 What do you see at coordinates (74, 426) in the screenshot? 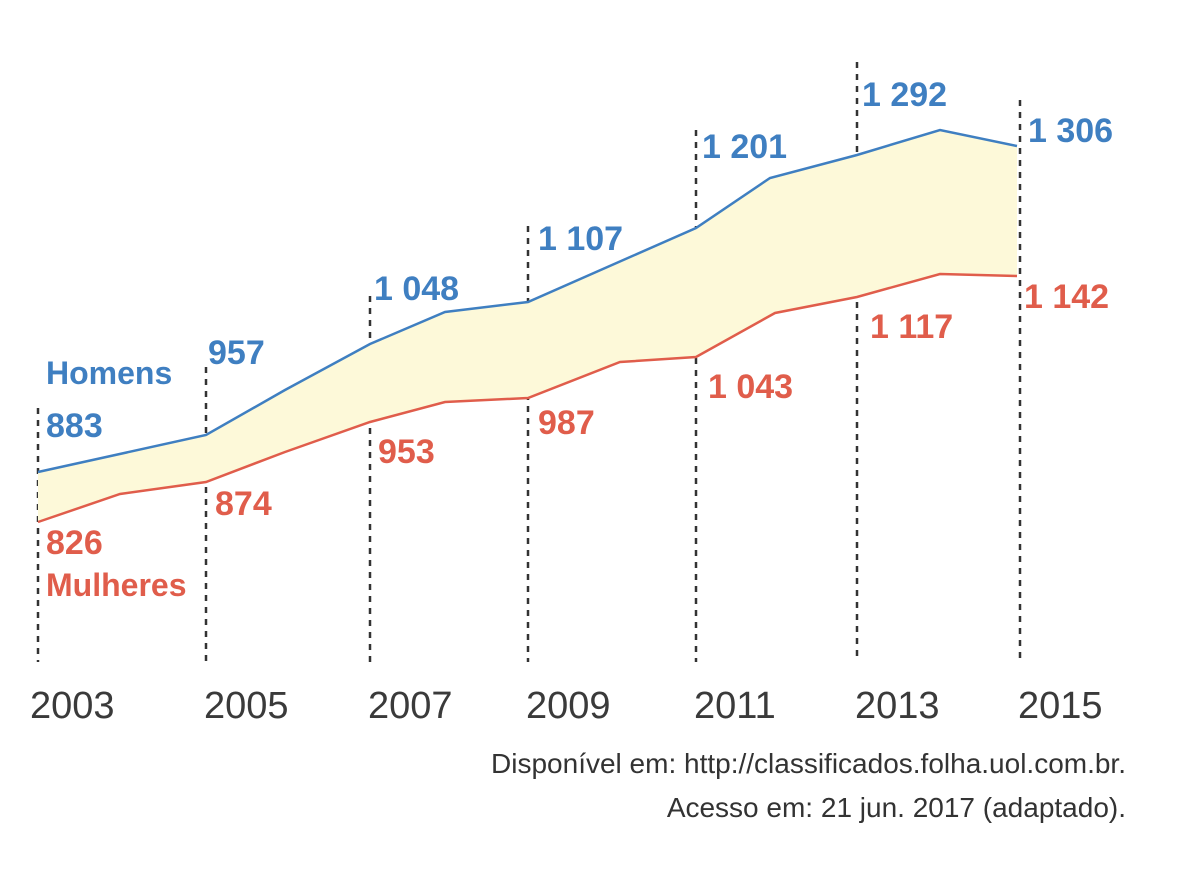
I see `data-label-homens-2003: 883` at bounding box center [74, 426].